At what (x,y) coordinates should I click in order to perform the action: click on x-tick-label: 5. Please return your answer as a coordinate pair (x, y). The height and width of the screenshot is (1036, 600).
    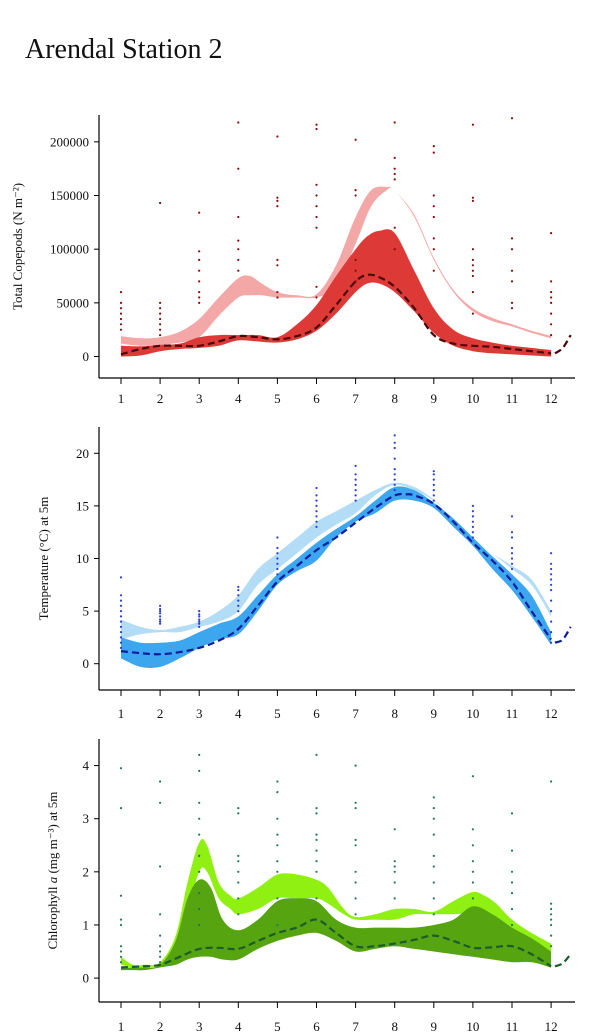
    Looking at the image, I should click on (277, 1026).